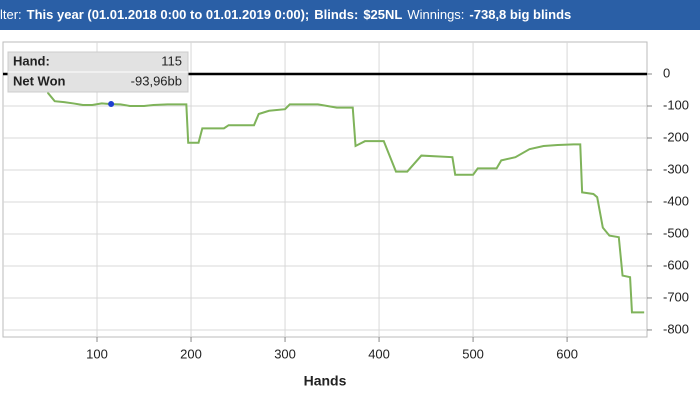 This screenshot has height=416, width=700. What do you see at coordinates (676, 328) in the screenshot?
I see `y-tick-label: -800` at bounding box center [676, 328].